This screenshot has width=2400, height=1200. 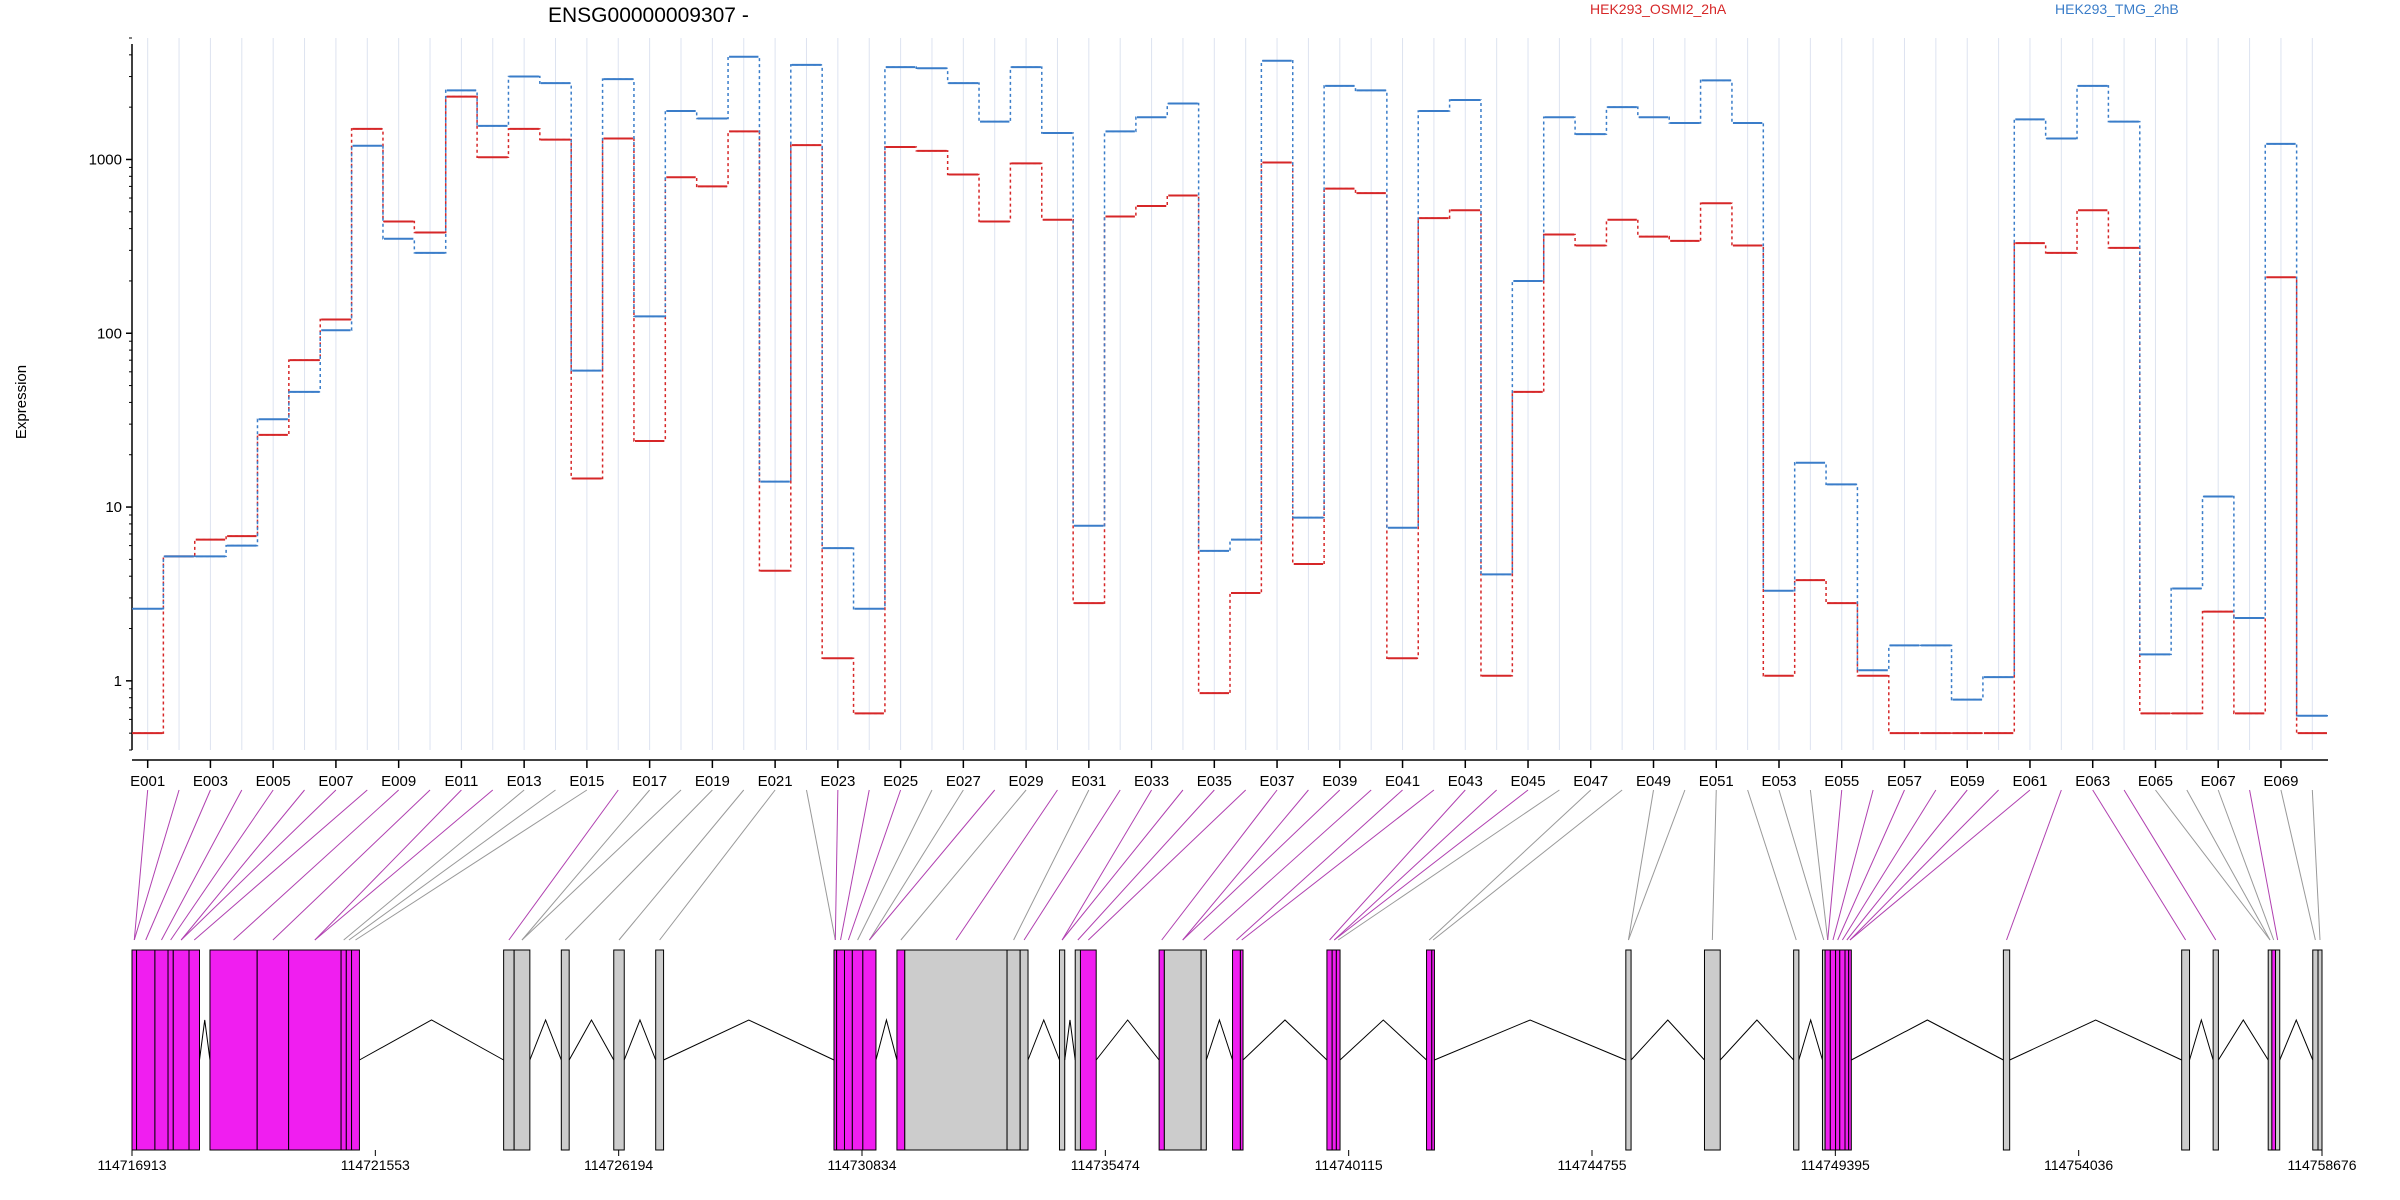 What do you see at coordinates (900, 781) in the screenshot?
I see `x-tick-label: E025` at bounding box center [900, 781].